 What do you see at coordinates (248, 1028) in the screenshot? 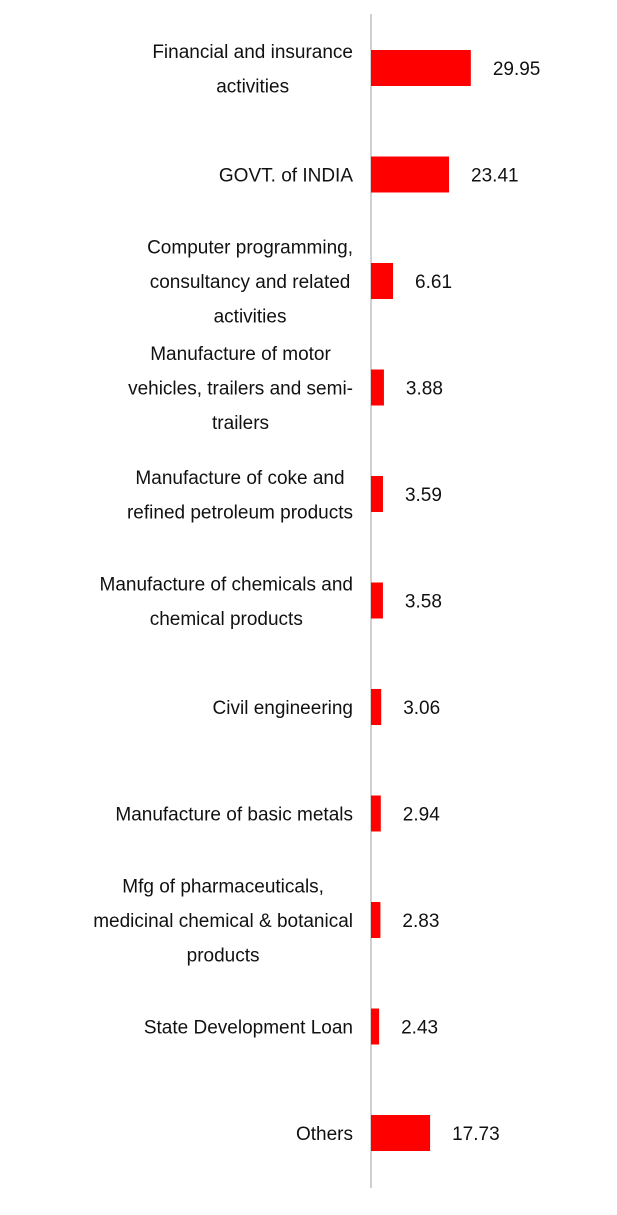
I see `category-label: State Development Loan` at bounding box center [248, 1028].